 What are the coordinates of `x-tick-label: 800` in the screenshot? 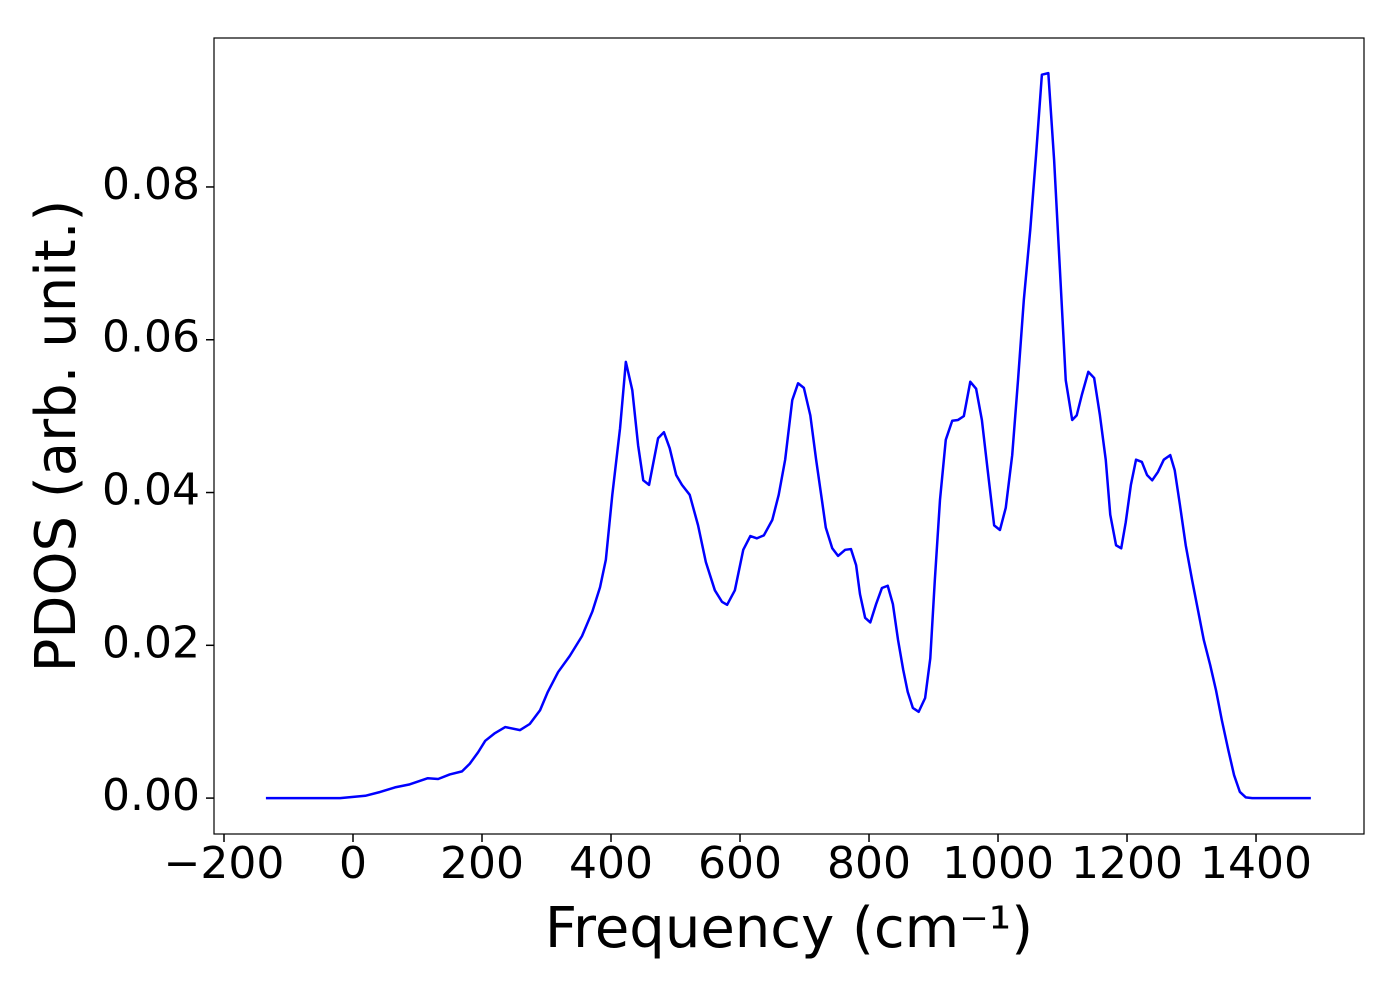 It's located at (869, 863).